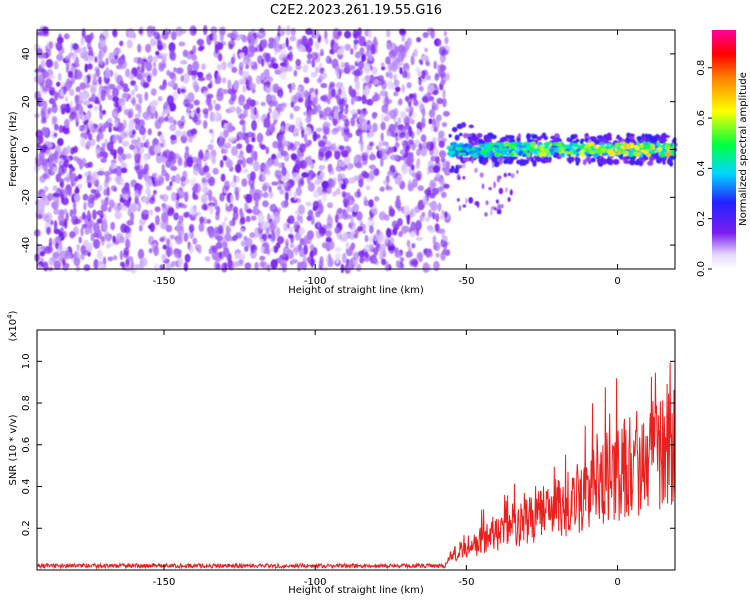  What do you see at coordinates (26, 445) in the screenshot?
I see `snr-y-tick-label: 0.6` at bounding box center [26, 445].